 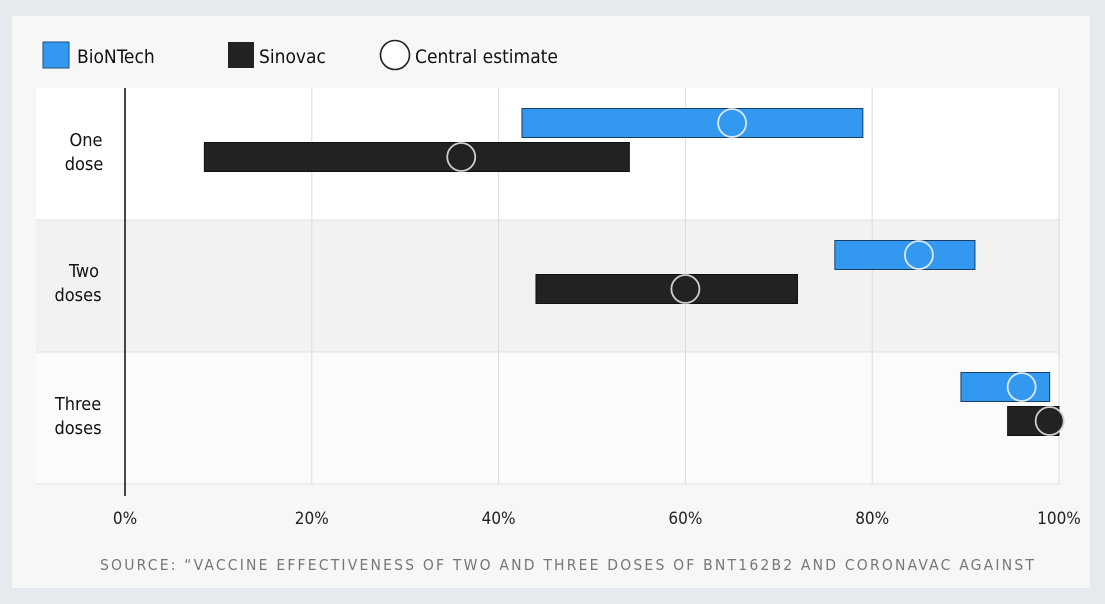 What do you see at coordinates (692, 123) in the screenshot?
I see `bar-biontech-one` at bounding box center [692, 123].